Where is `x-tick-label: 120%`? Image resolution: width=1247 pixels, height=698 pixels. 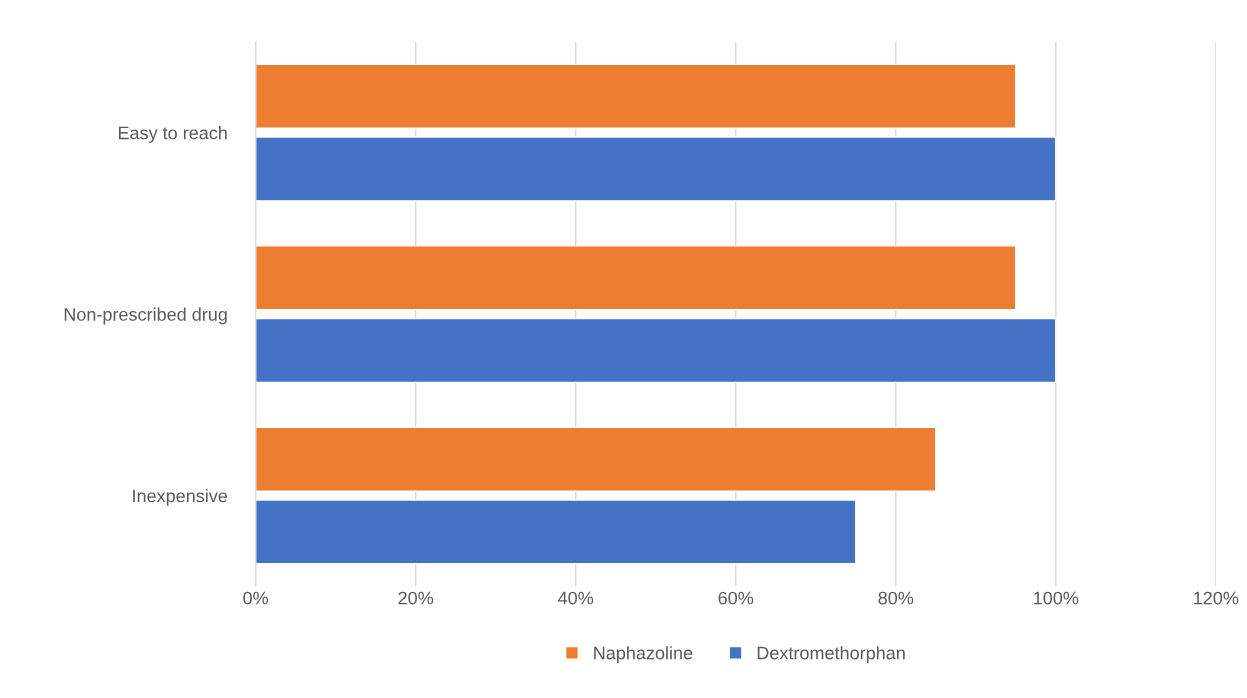 x-tick-label: 120% is located at coordinates (1216, 598).